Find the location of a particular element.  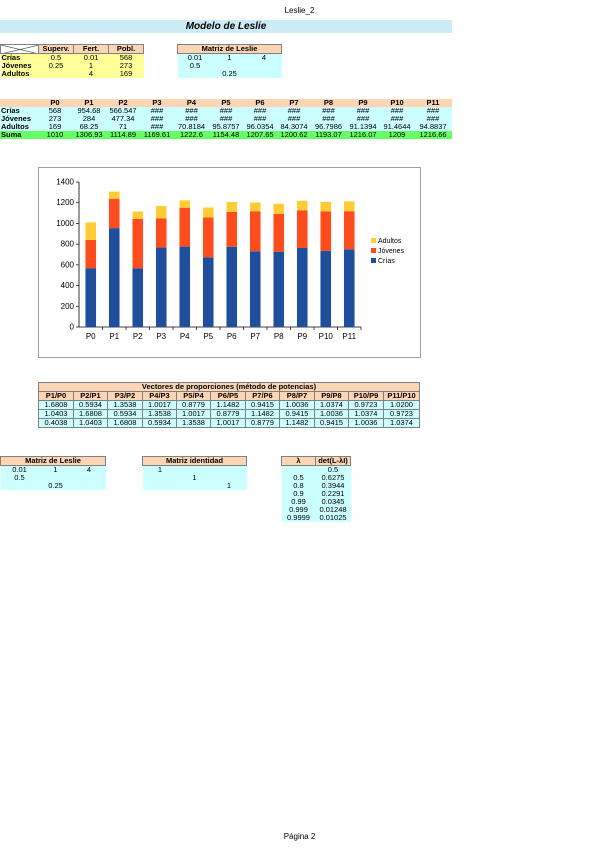

population-cell: 70.8184 is located at coordinates (191, 127).